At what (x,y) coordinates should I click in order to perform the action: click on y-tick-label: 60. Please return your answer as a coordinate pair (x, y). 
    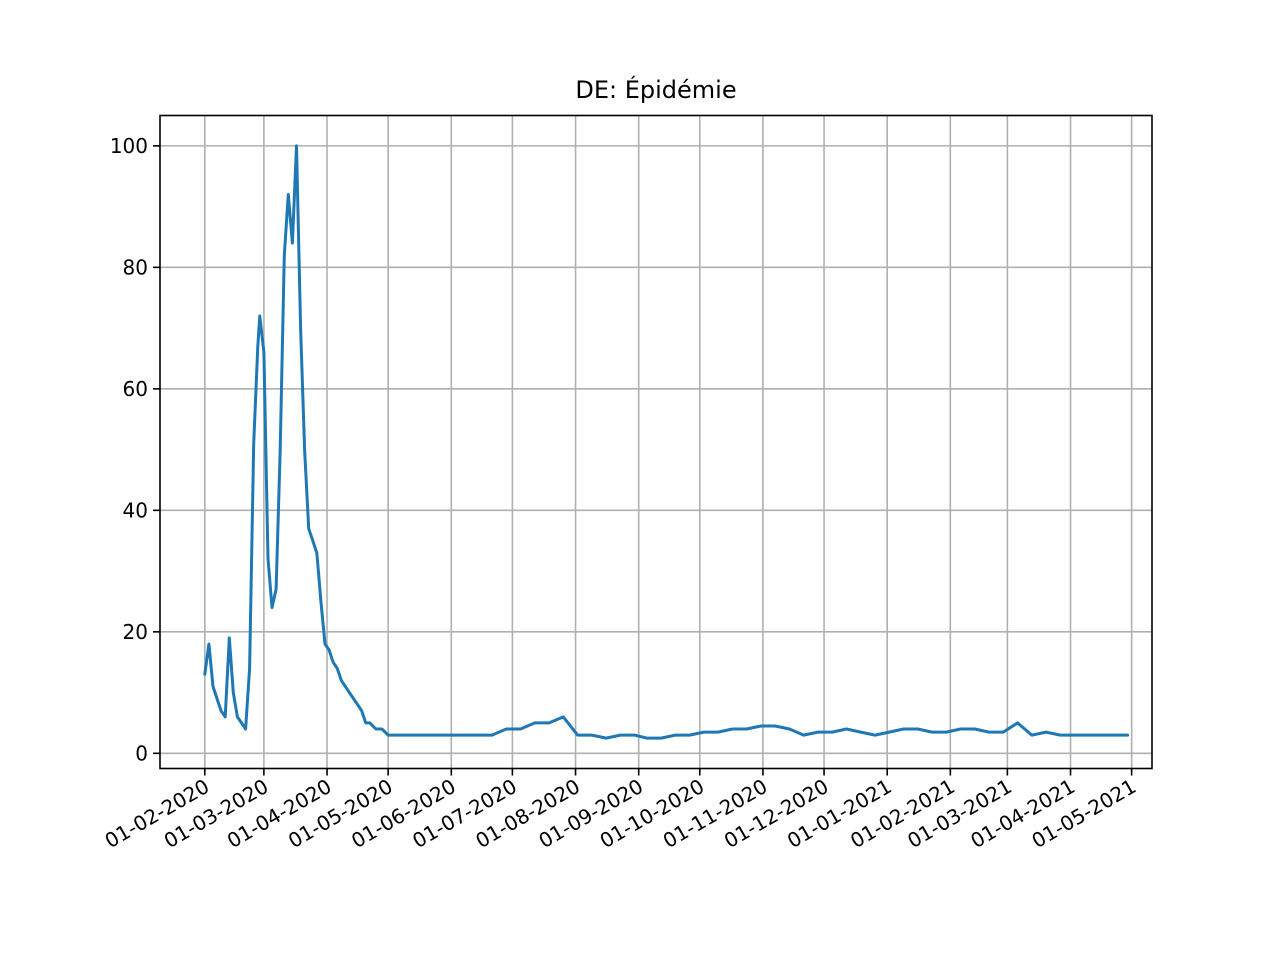
    Looking at the image, I should click on (135, 389).